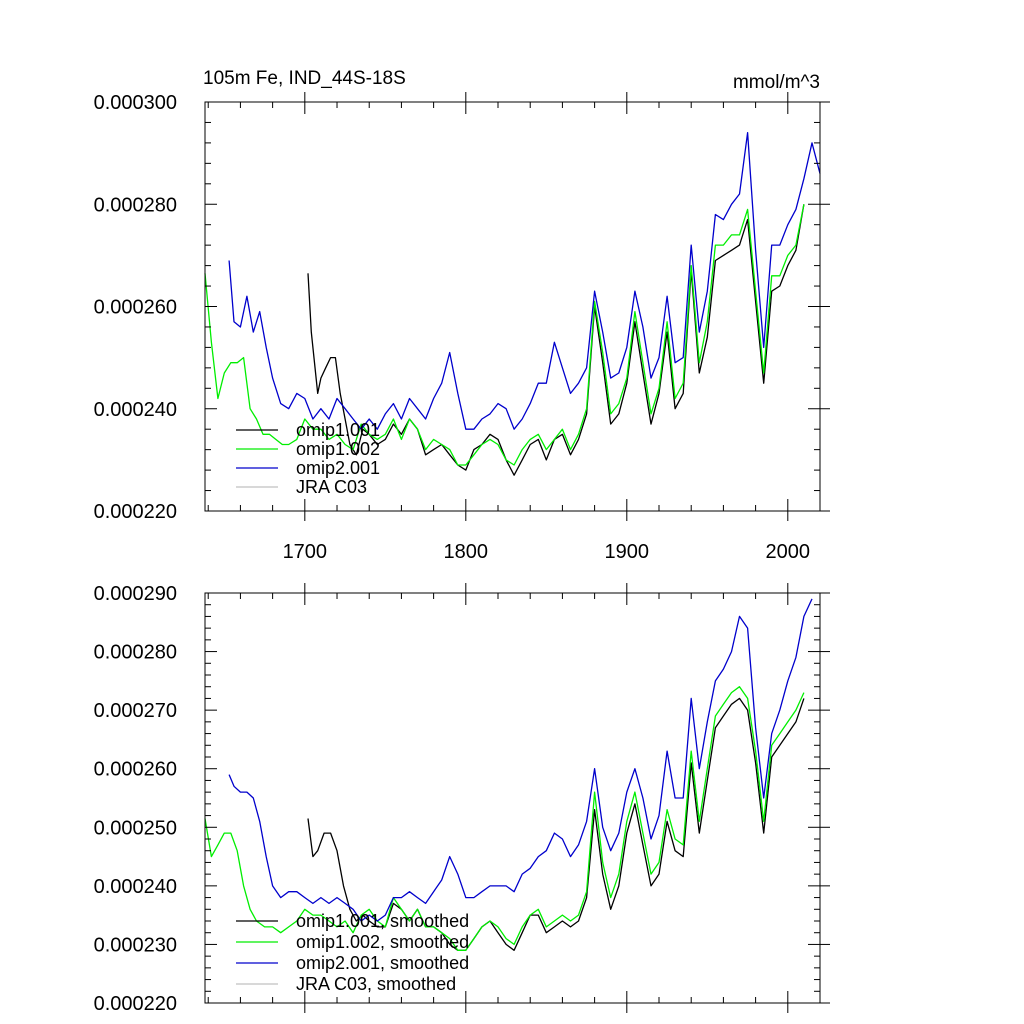  Describe the element at coordinates (304, 78) in the screenshot. I see `chart-title: 105m Fe, IND_44S-18S` at that location.